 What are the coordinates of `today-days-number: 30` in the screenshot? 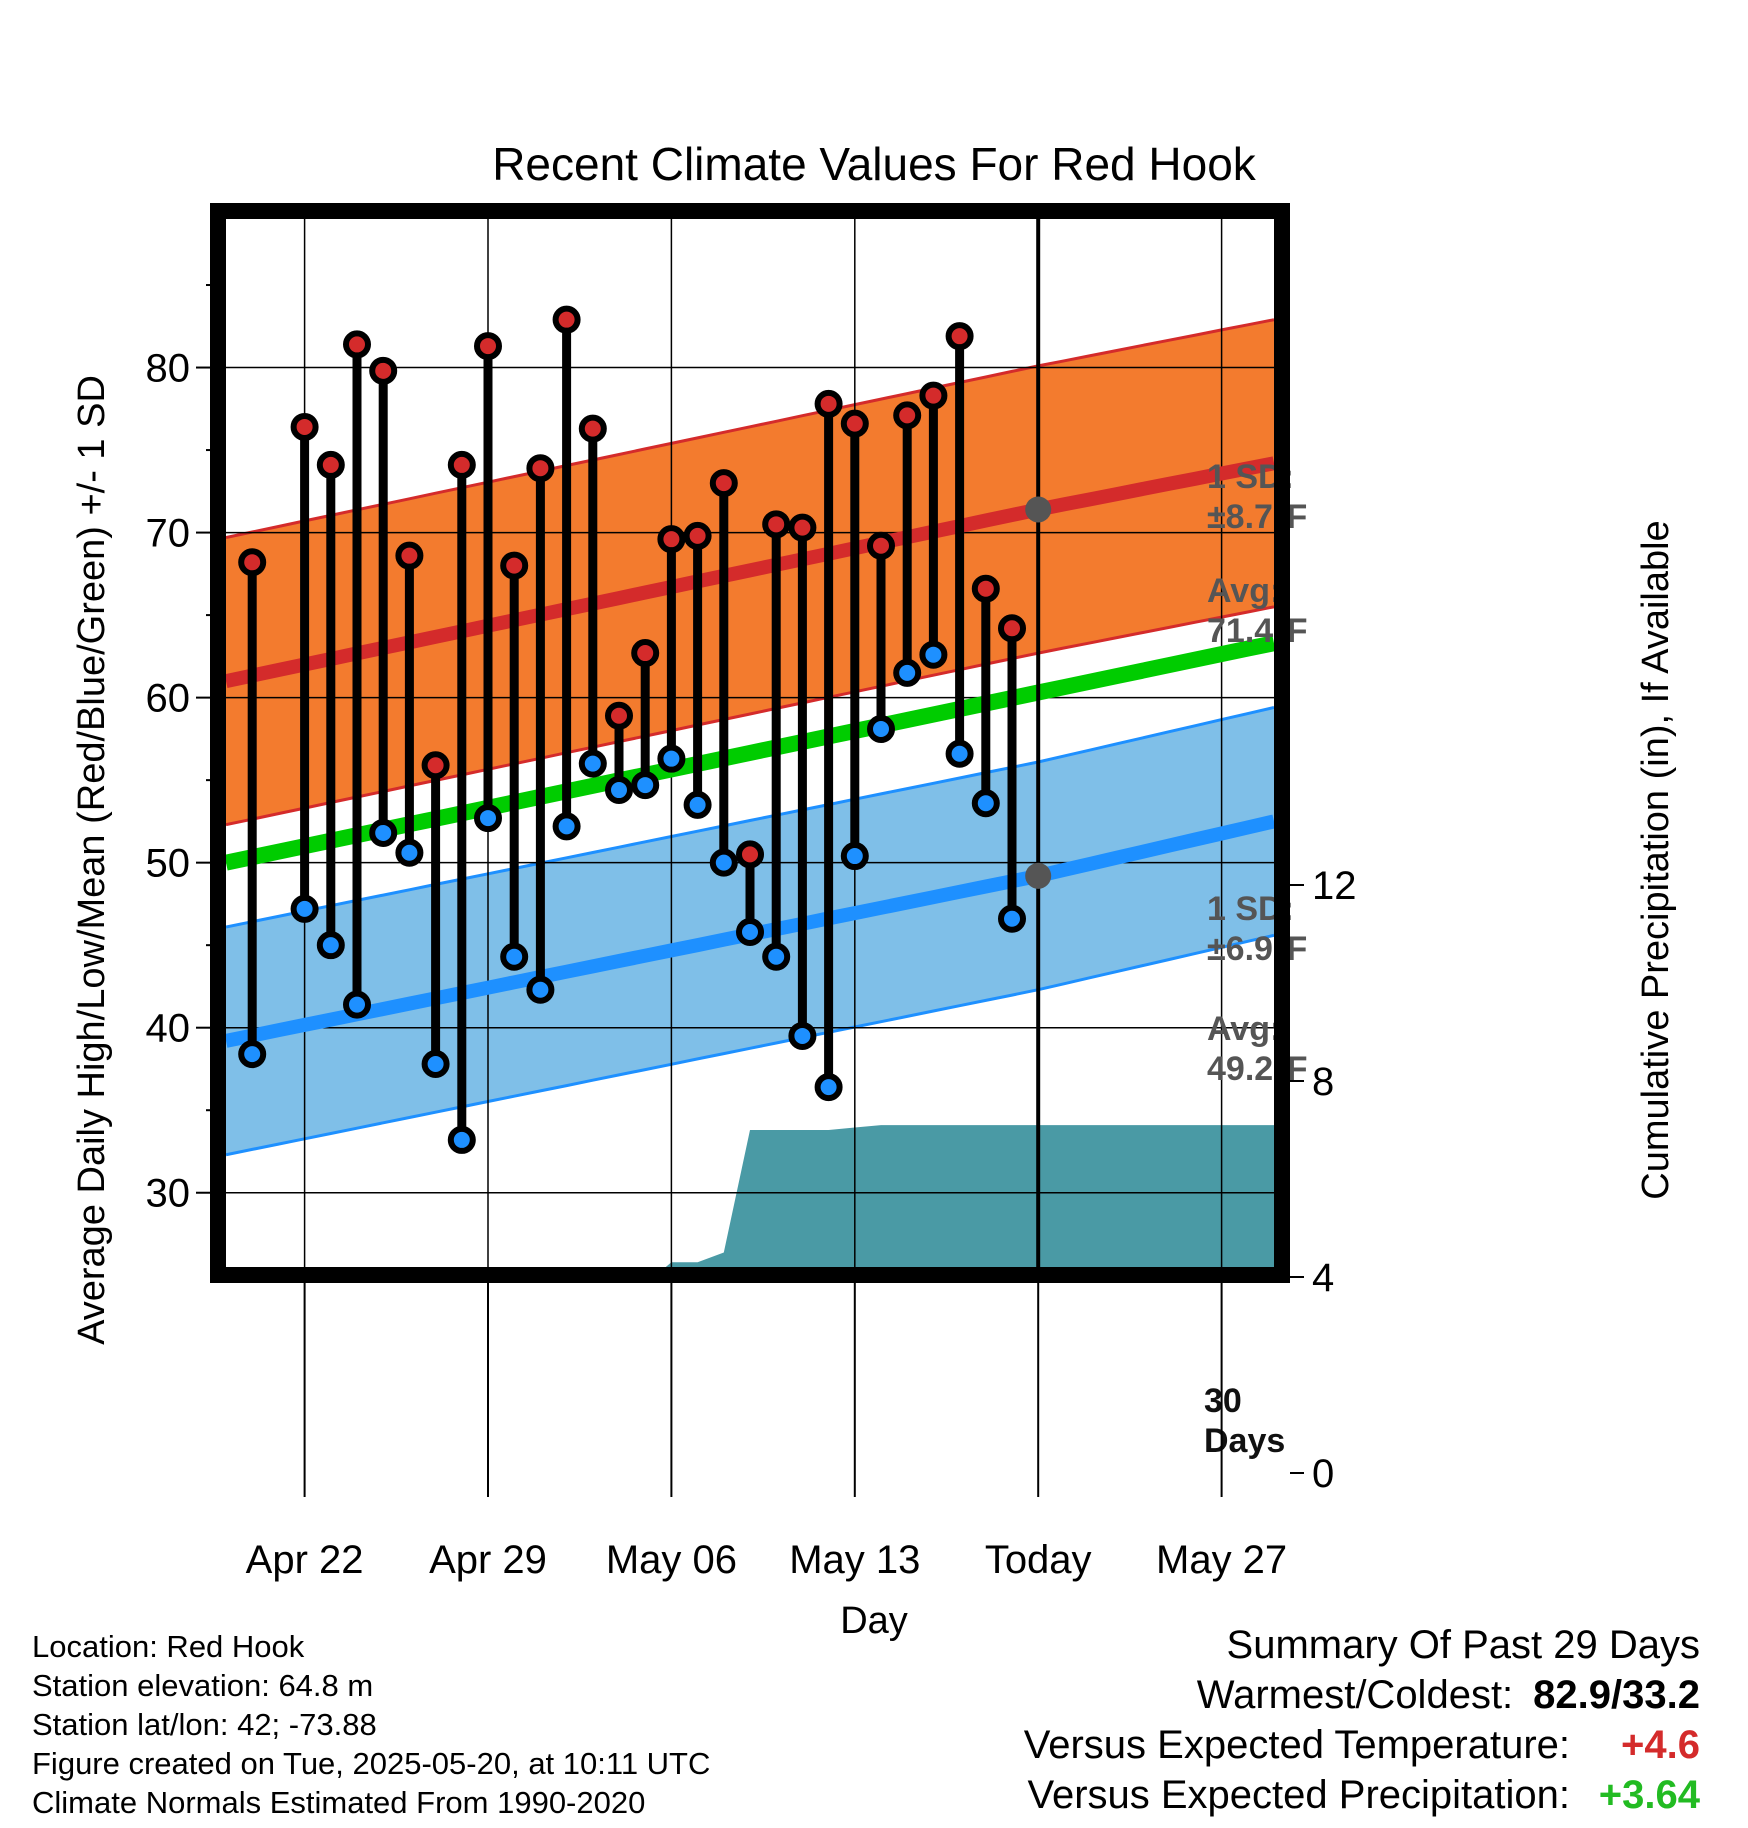 It's located at (1223, 1401).